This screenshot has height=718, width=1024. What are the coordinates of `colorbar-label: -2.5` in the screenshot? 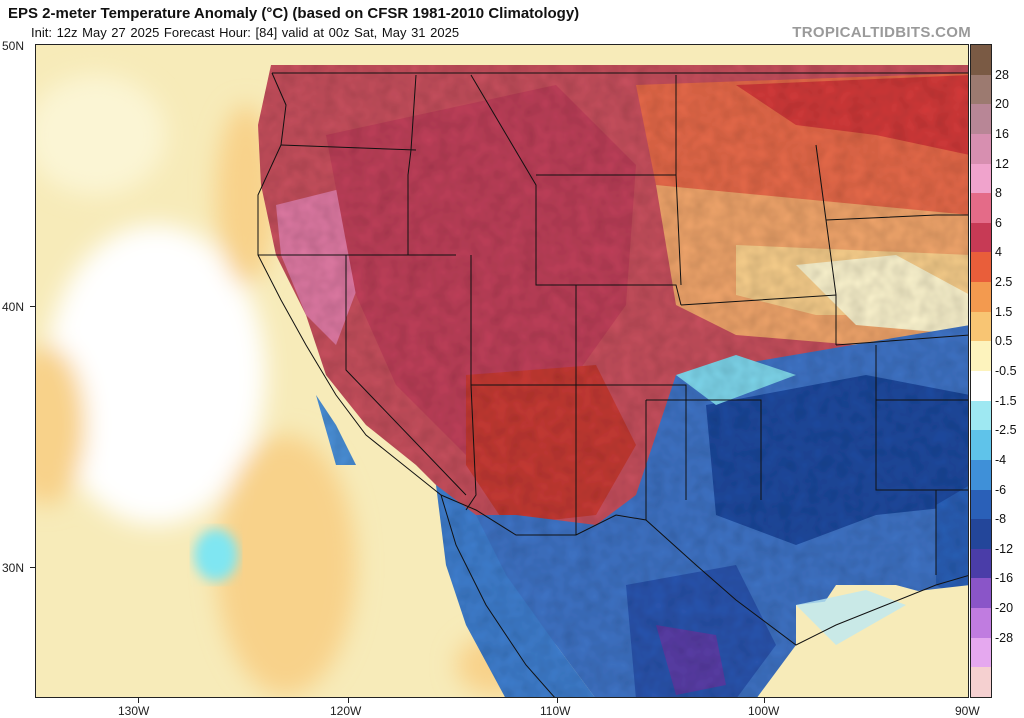 It's located at (1006, 430).